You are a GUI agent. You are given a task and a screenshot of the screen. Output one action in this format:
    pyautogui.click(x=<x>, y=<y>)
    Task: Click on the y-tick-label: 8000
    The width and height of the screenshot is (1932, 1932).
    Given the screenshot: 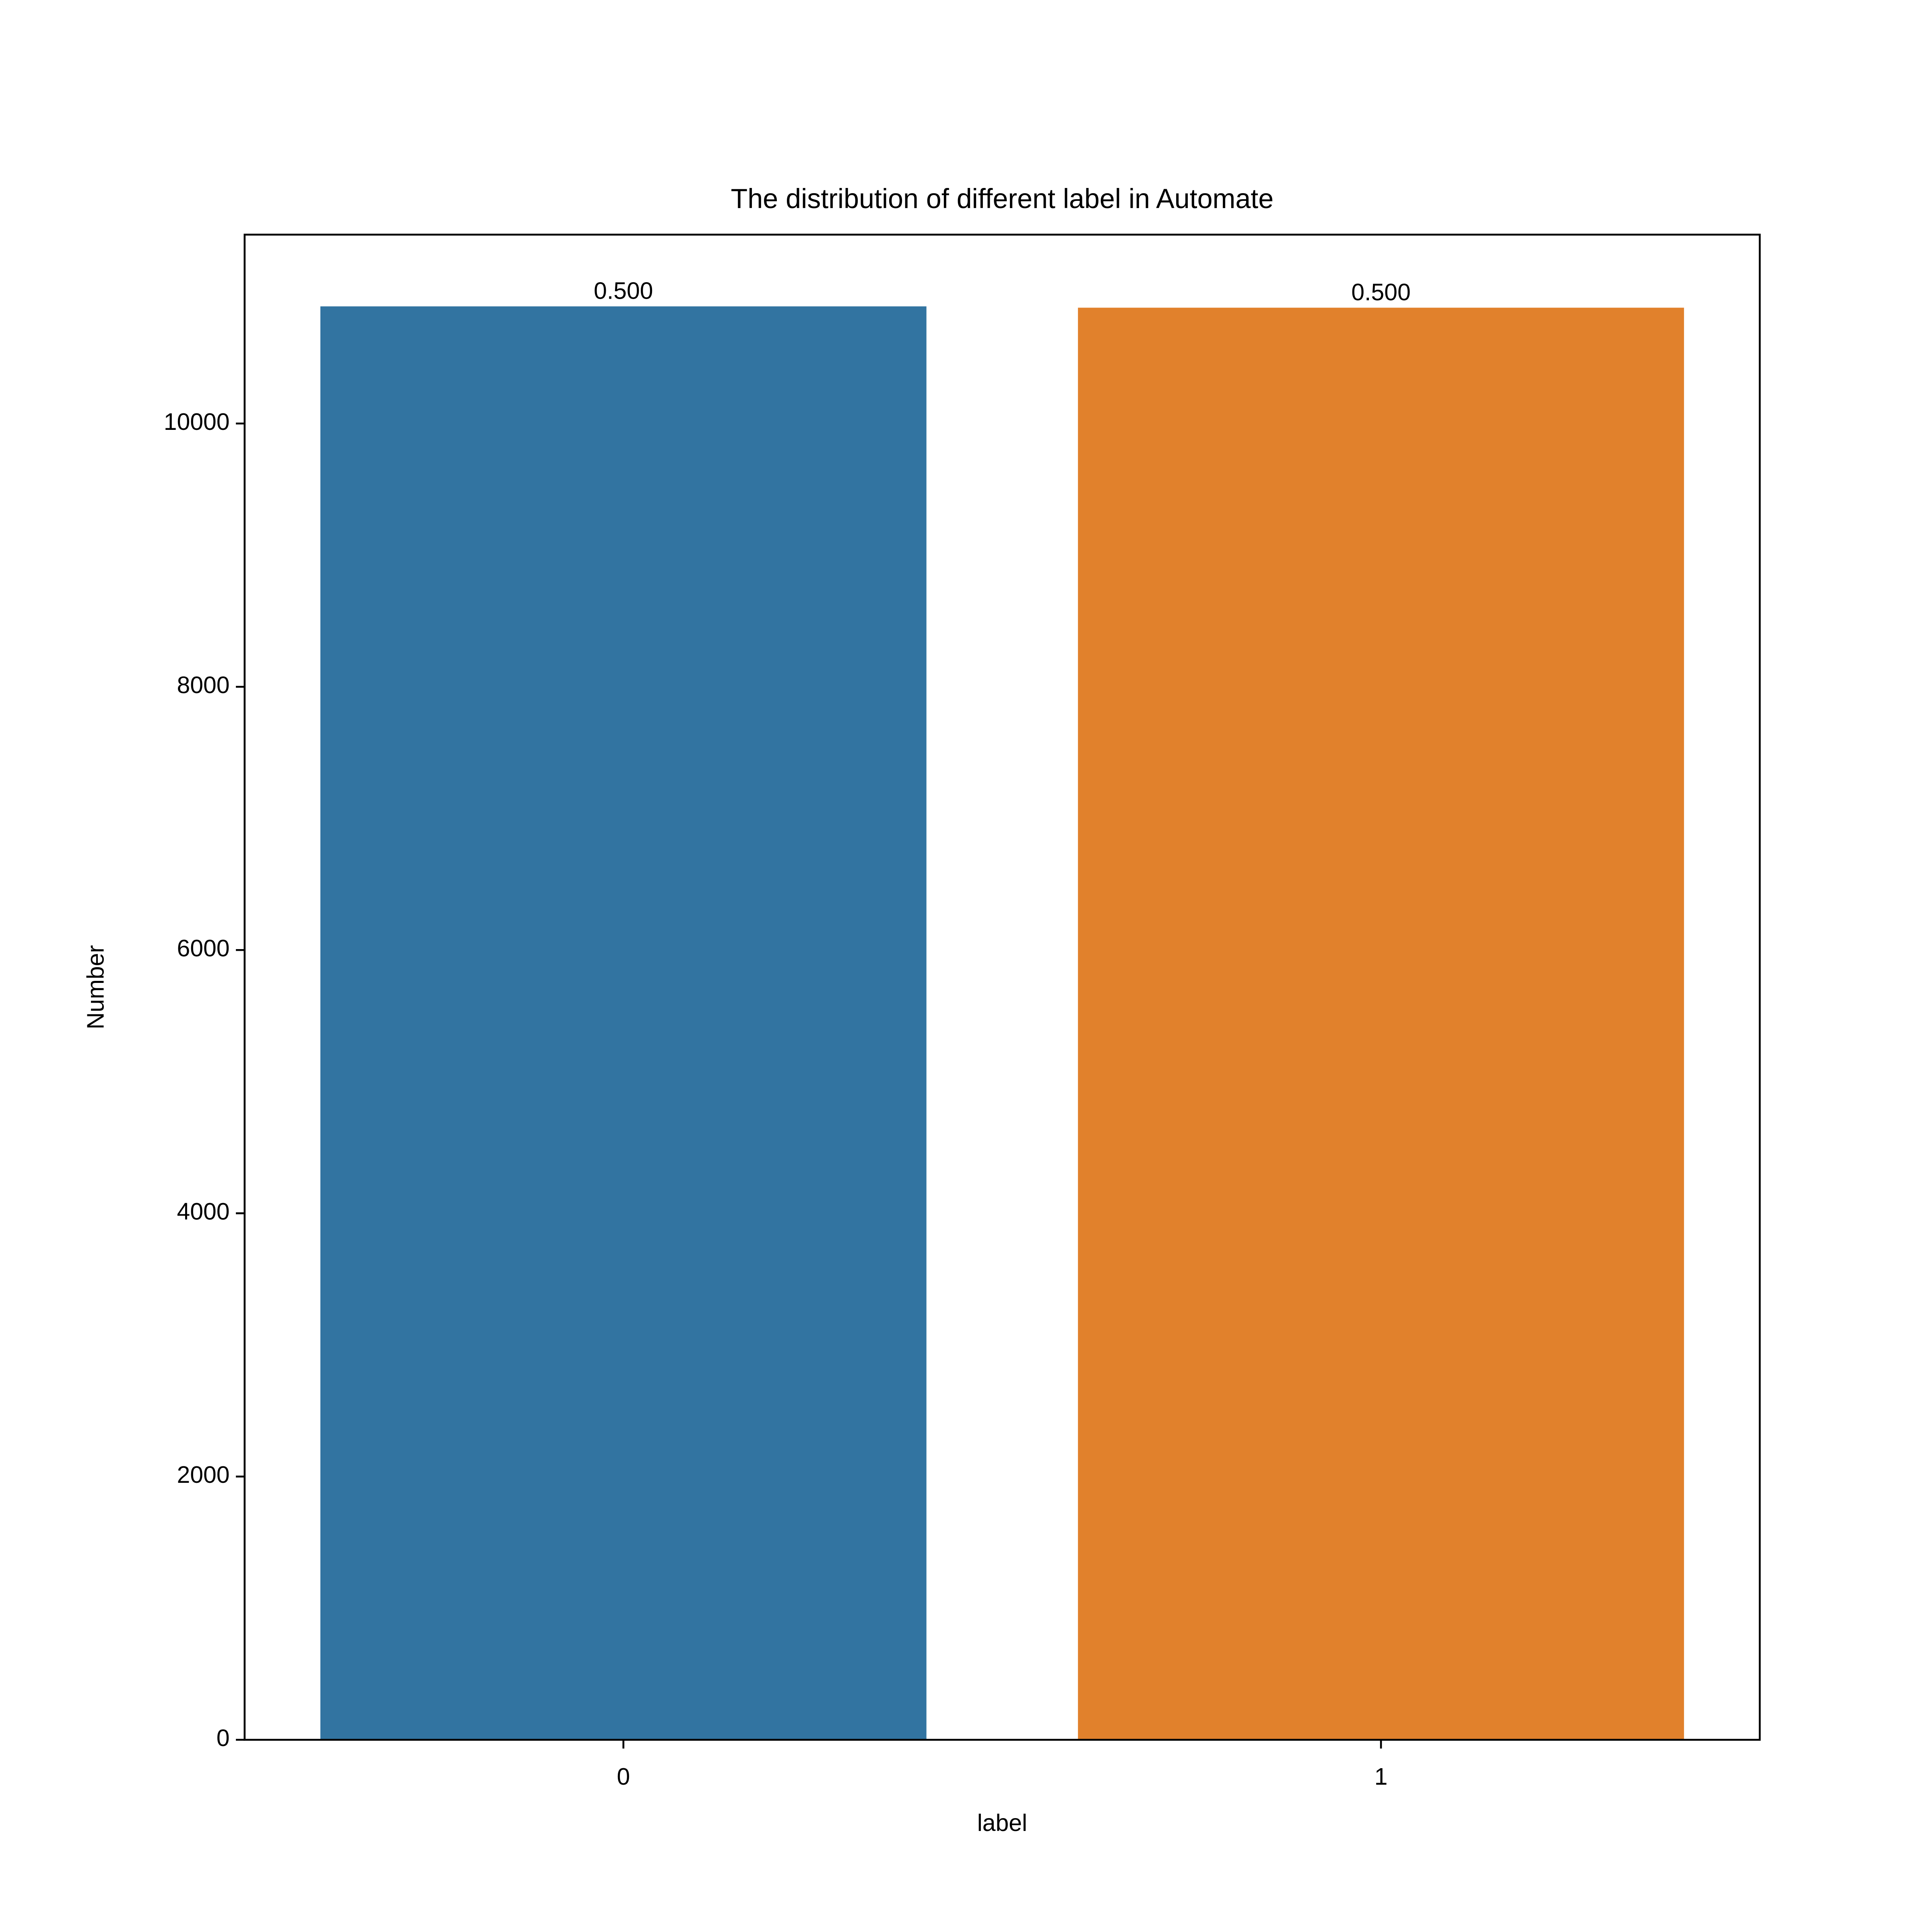 What is the action you would take?
    pyautogui.click(x=203, y=685)
    